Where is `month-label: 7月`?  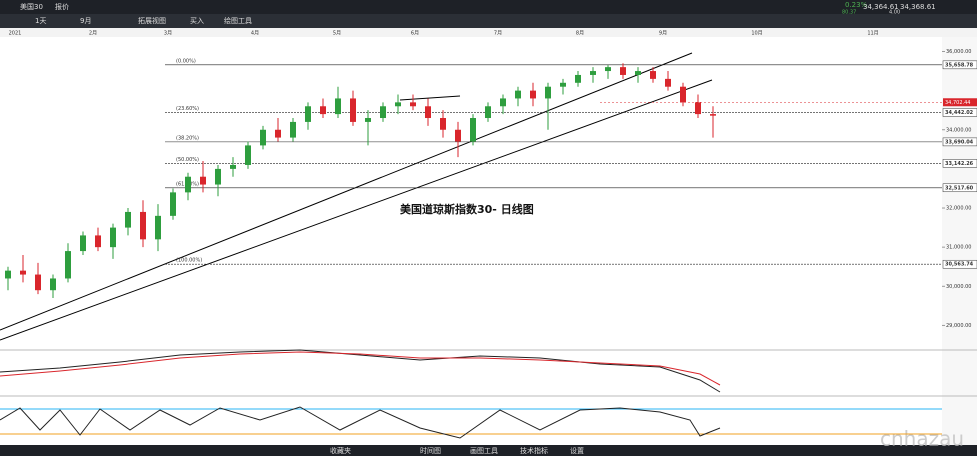 month-label: 7月 is located at coordinates (498, 34).